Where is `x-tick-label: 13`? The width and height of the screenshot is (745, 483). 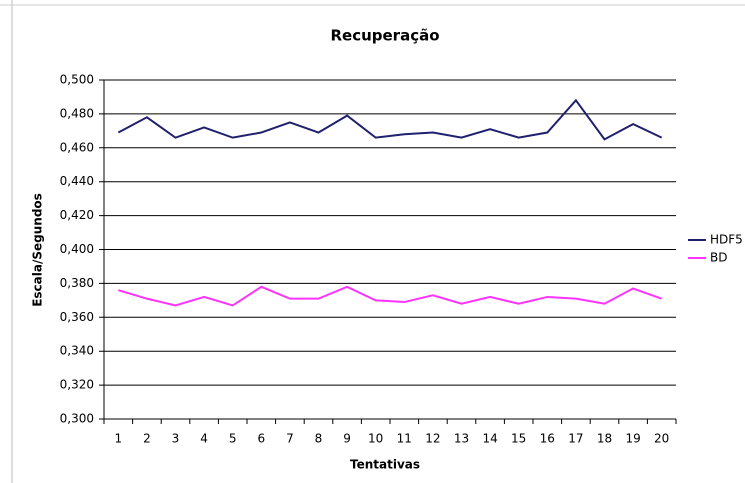 x-tick-label: 13 is located at coordinates (461, 439).